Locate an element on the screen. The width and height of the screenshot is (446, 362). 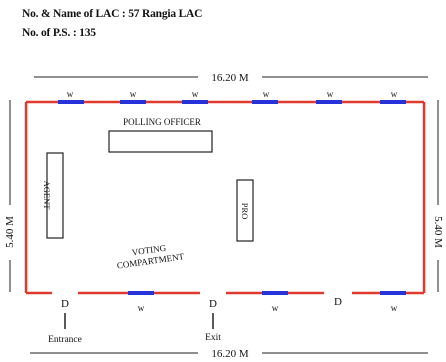
agent-label: AGENT is located at coordinates (47, 196).